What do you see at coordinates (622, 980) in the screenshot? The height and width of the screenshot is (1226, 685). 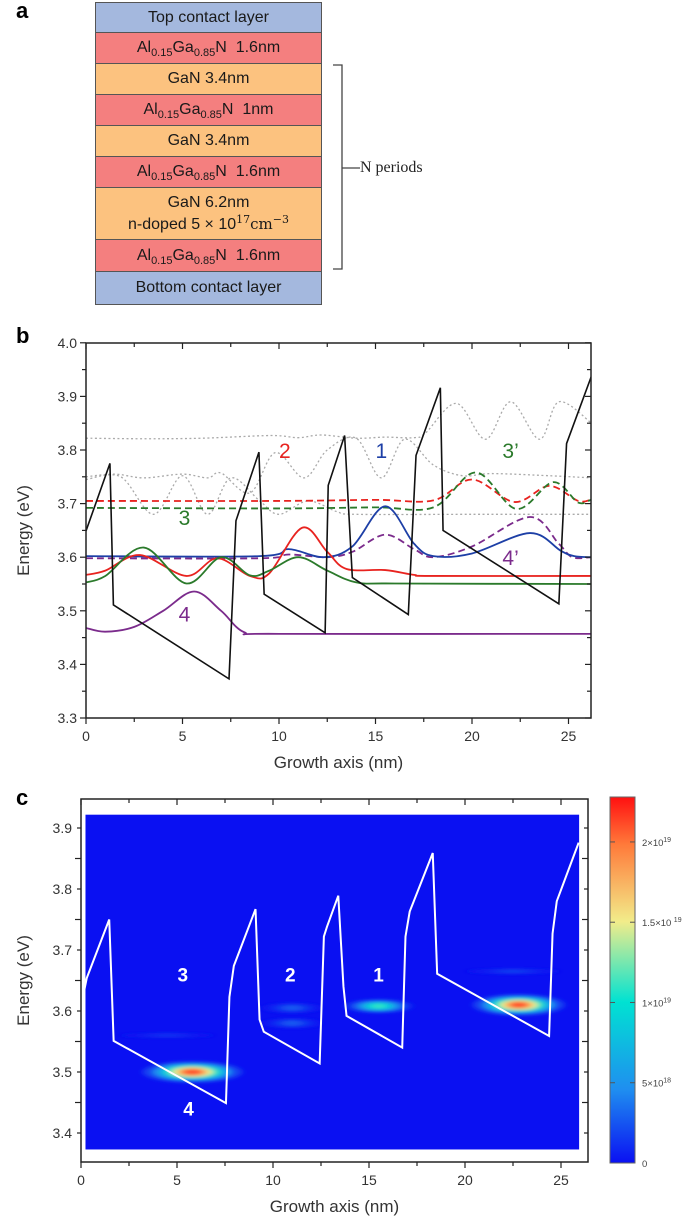 I see `colorbar` at bounding box center [622, 980].